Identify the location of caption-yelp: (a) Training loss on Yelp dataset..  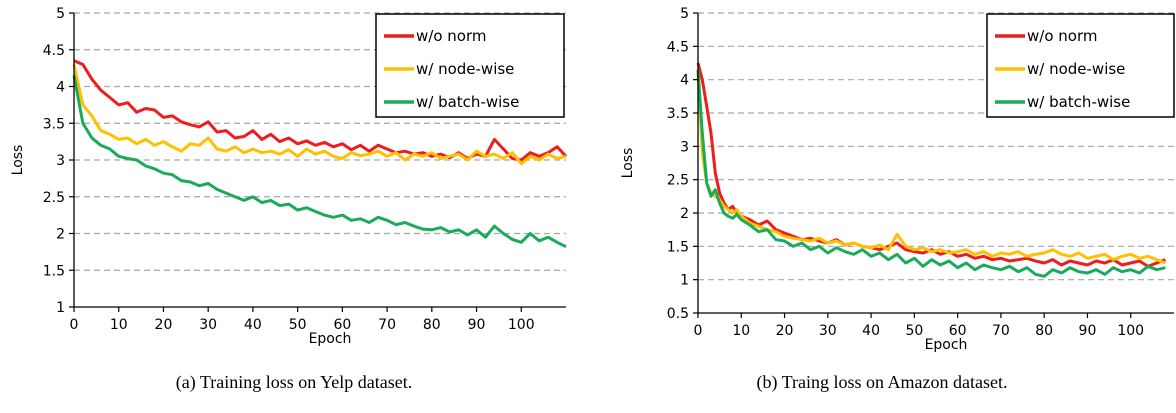
(294, 382).